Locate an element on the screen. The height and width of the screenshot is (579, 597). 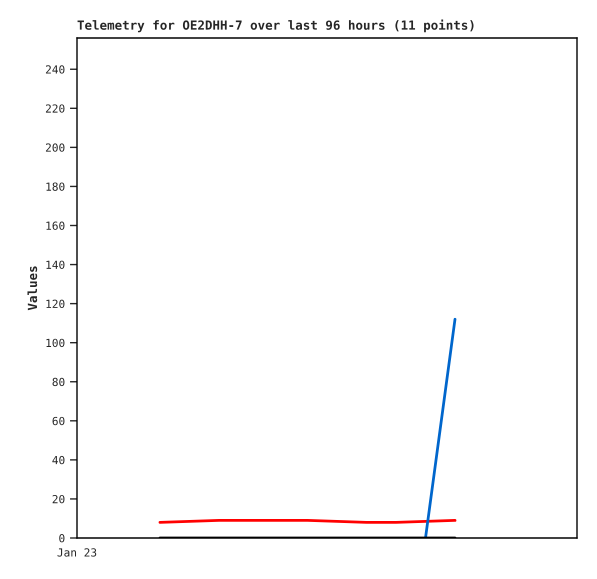
y-tick-label: 40 is located at coordinates (58, 460).